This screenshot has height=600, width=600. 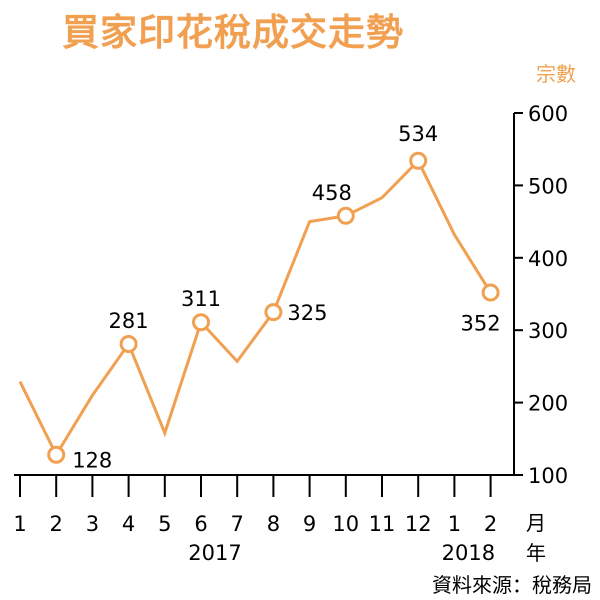 What do you see at coordinates (214, 553) in the screenshot?
I see `year-label-2017: 2017` at bounding box center [214, 553].